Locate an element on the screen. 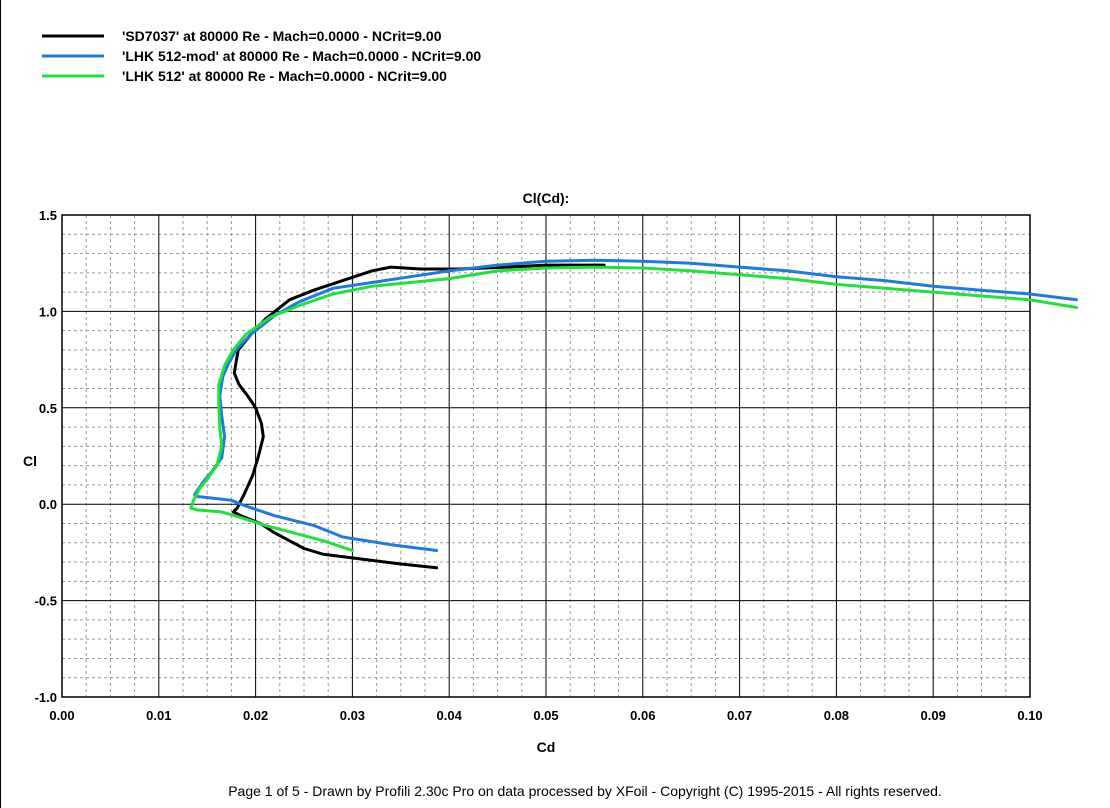 The image size is (1110, 808). chart-title: Cl(Cd): is located at coordinates (546, 198).